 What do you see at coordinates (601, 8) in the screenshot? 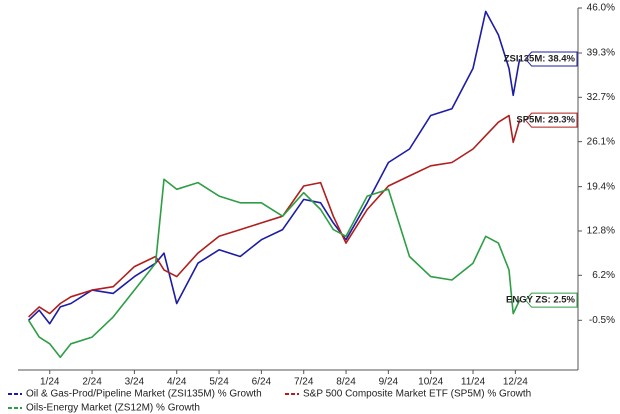
I see `y-tick-label: 46.0%` at bounding box center [601, 8].